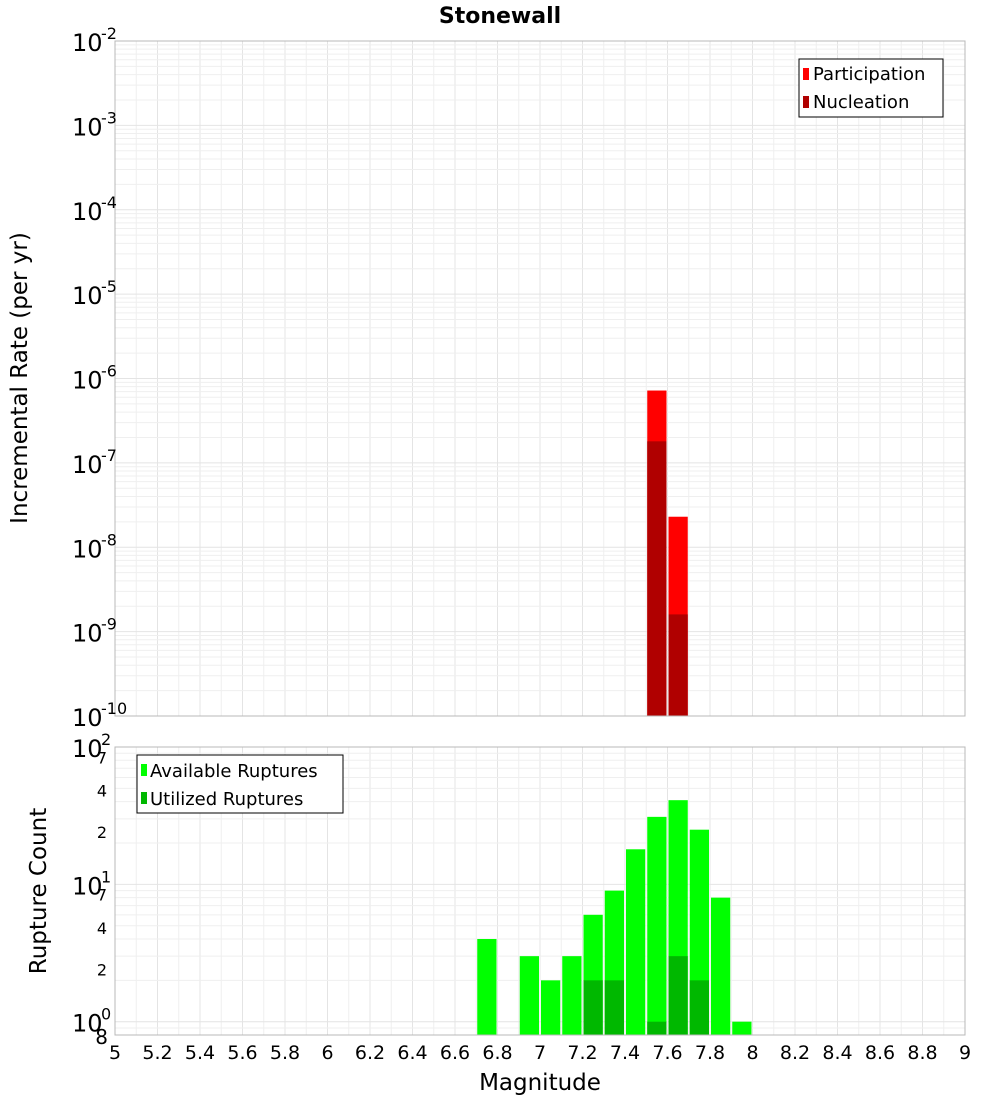 This screenshot has width=1000, height=1100. What do you see at coordinates (837, 1053) in the screenshot?
I see `x-tick-label: 8.4` at bounding box center [837, 1053].